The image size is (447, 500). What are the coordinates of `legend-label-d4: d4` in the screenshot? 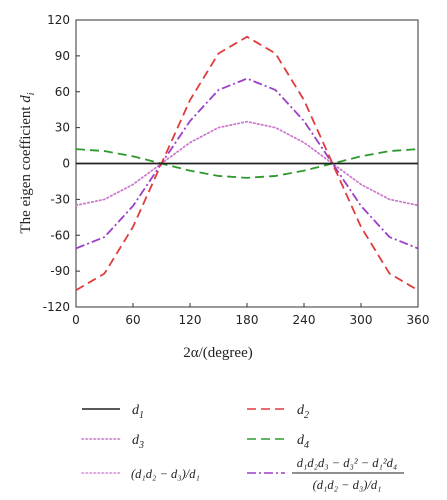 It's located at (303, 442).